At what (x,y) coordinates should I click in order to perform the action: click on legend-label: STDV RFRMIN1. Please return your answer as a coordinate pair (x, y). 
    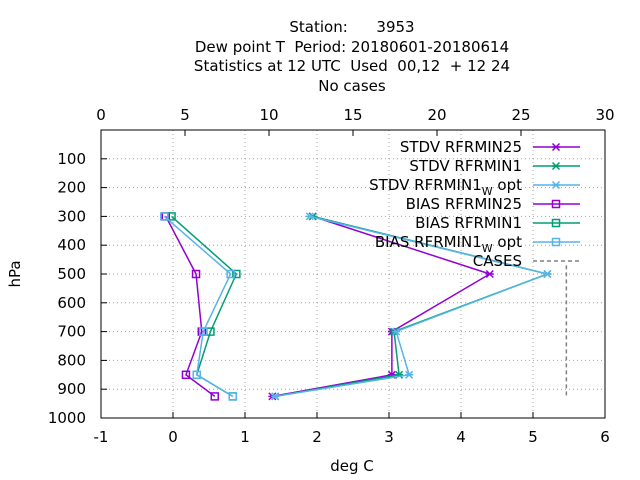
    Looking at the image, I should click on (465, 166).